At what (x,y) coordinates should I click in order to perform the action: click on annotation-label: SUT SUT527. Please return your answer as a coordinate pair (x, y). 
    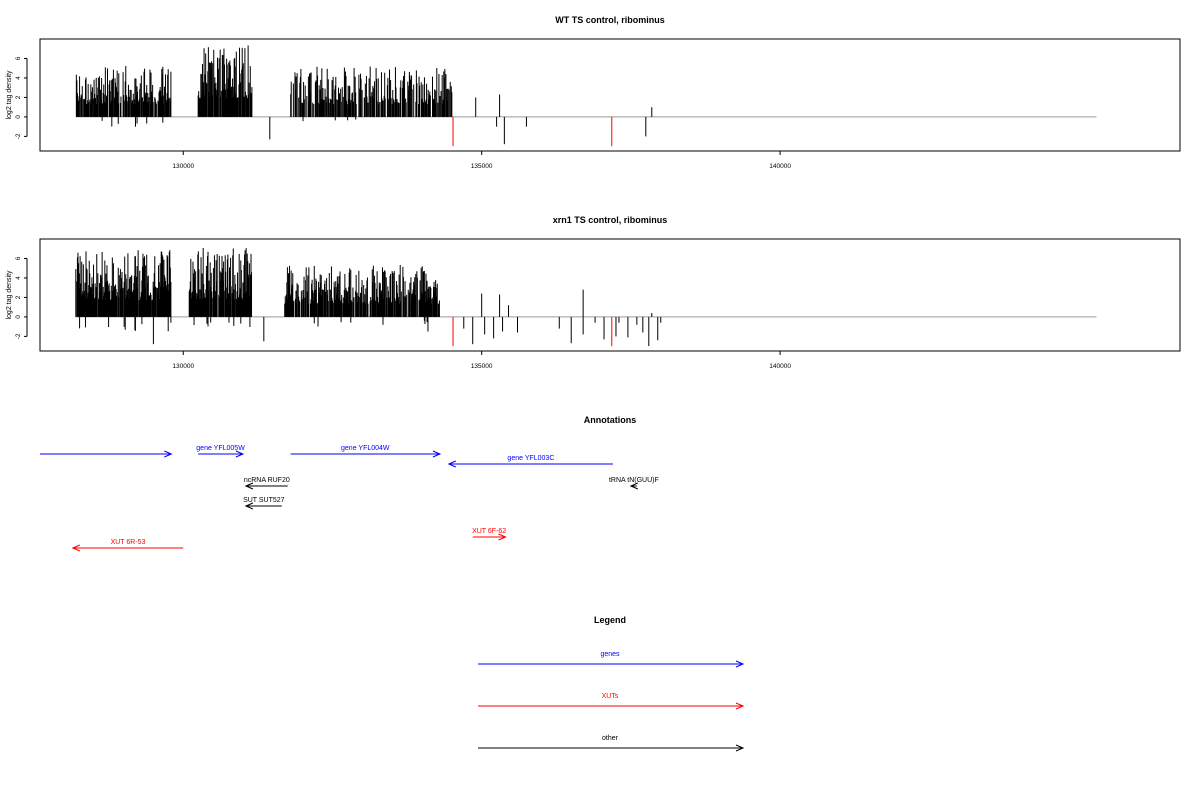
    Looking at the image, I should click on (264, 500).